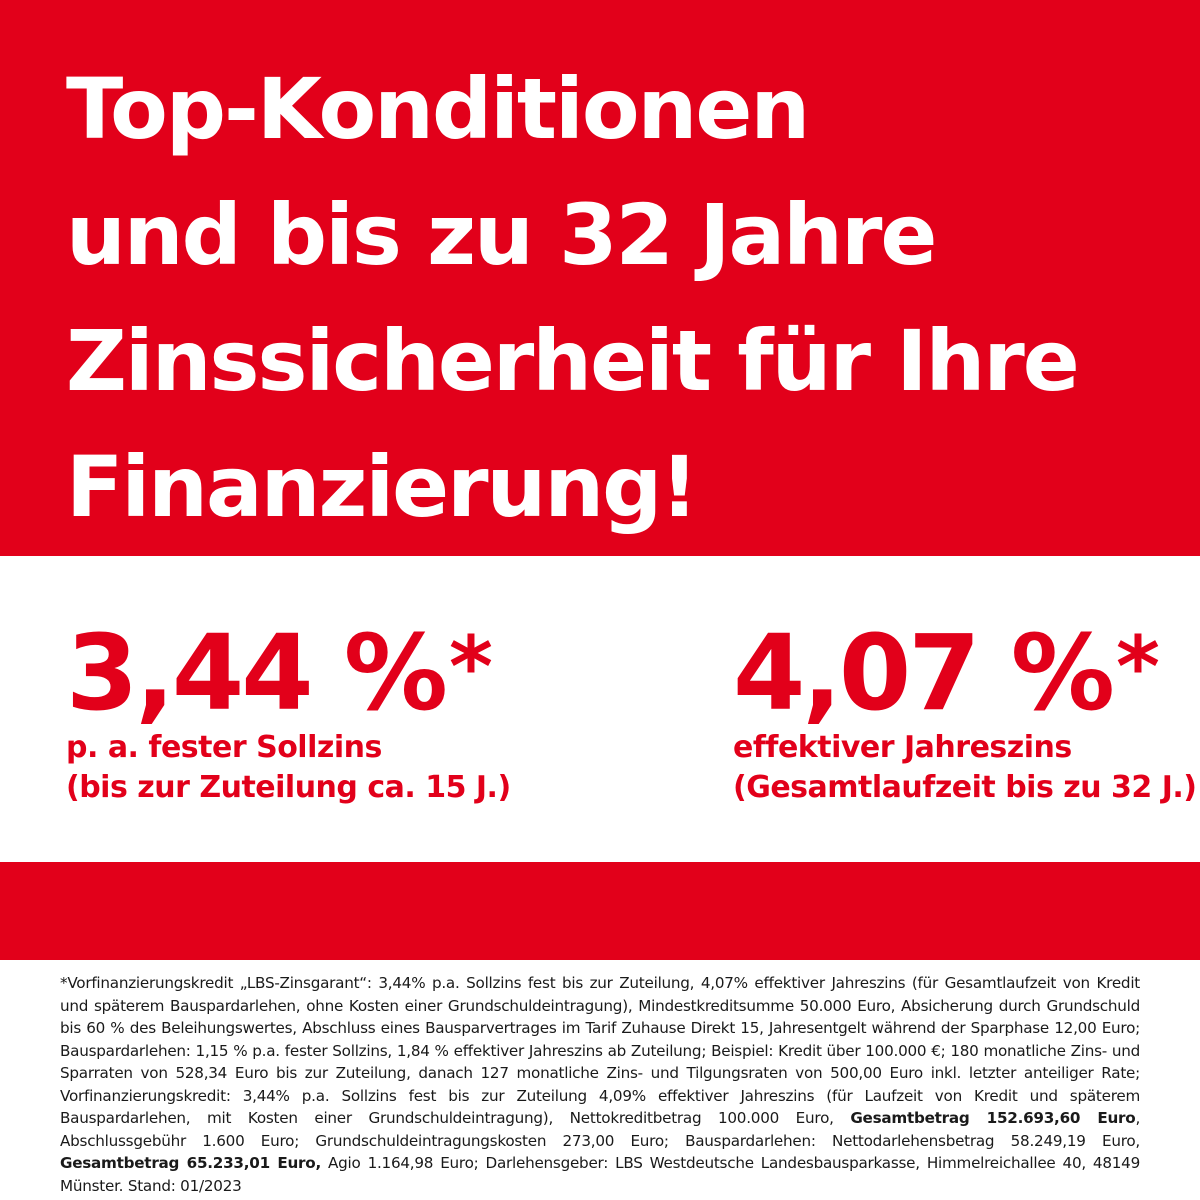 Image resolution: width=1200 pixels, height=1200 pixels. What do you see at coordinates (1138, 667) in the screenshot?
I see `effective-rate-asterisk: *` at bounding box center [1138, 667].